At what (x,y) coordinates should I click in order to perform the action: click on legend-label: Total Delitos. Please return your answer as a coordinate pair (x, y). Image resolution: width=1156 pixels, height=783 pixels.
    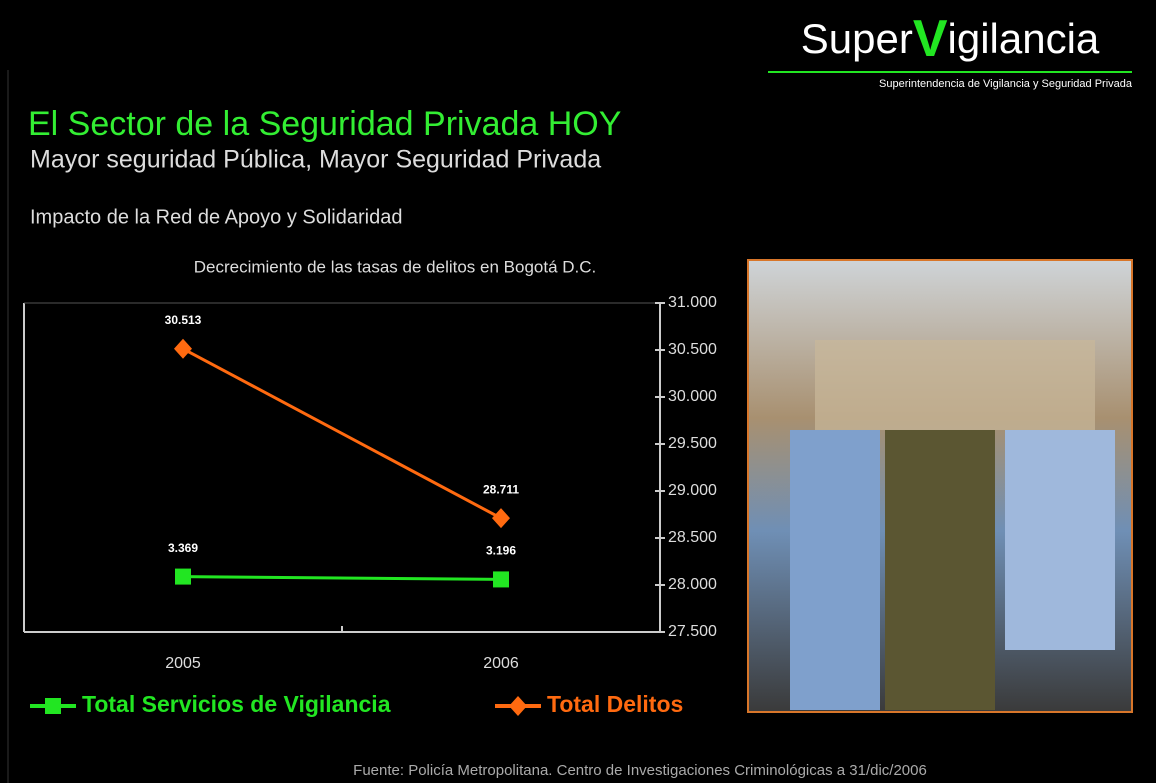
    Looking at the image, I should click on (615, 704).